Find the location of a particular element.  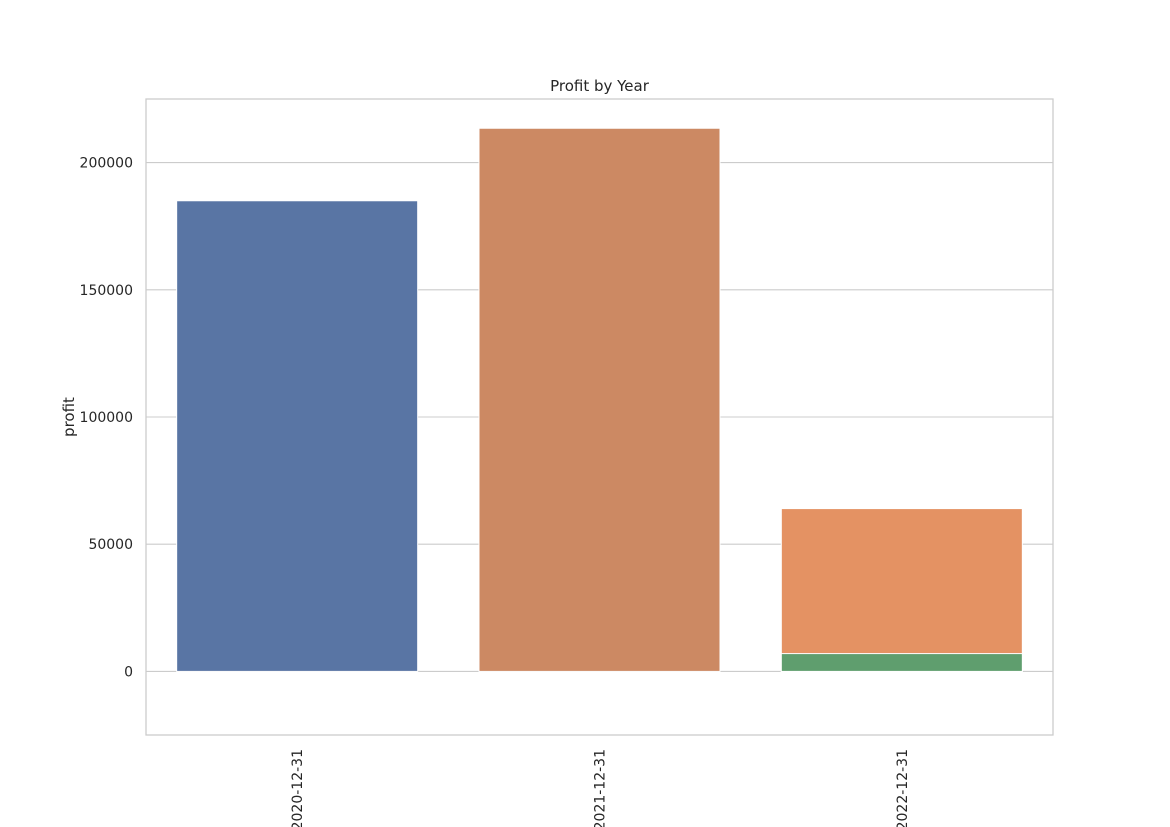

y-tick-labels: 0 50000 100000 150000 200000 is located at coordinates (106, 418).